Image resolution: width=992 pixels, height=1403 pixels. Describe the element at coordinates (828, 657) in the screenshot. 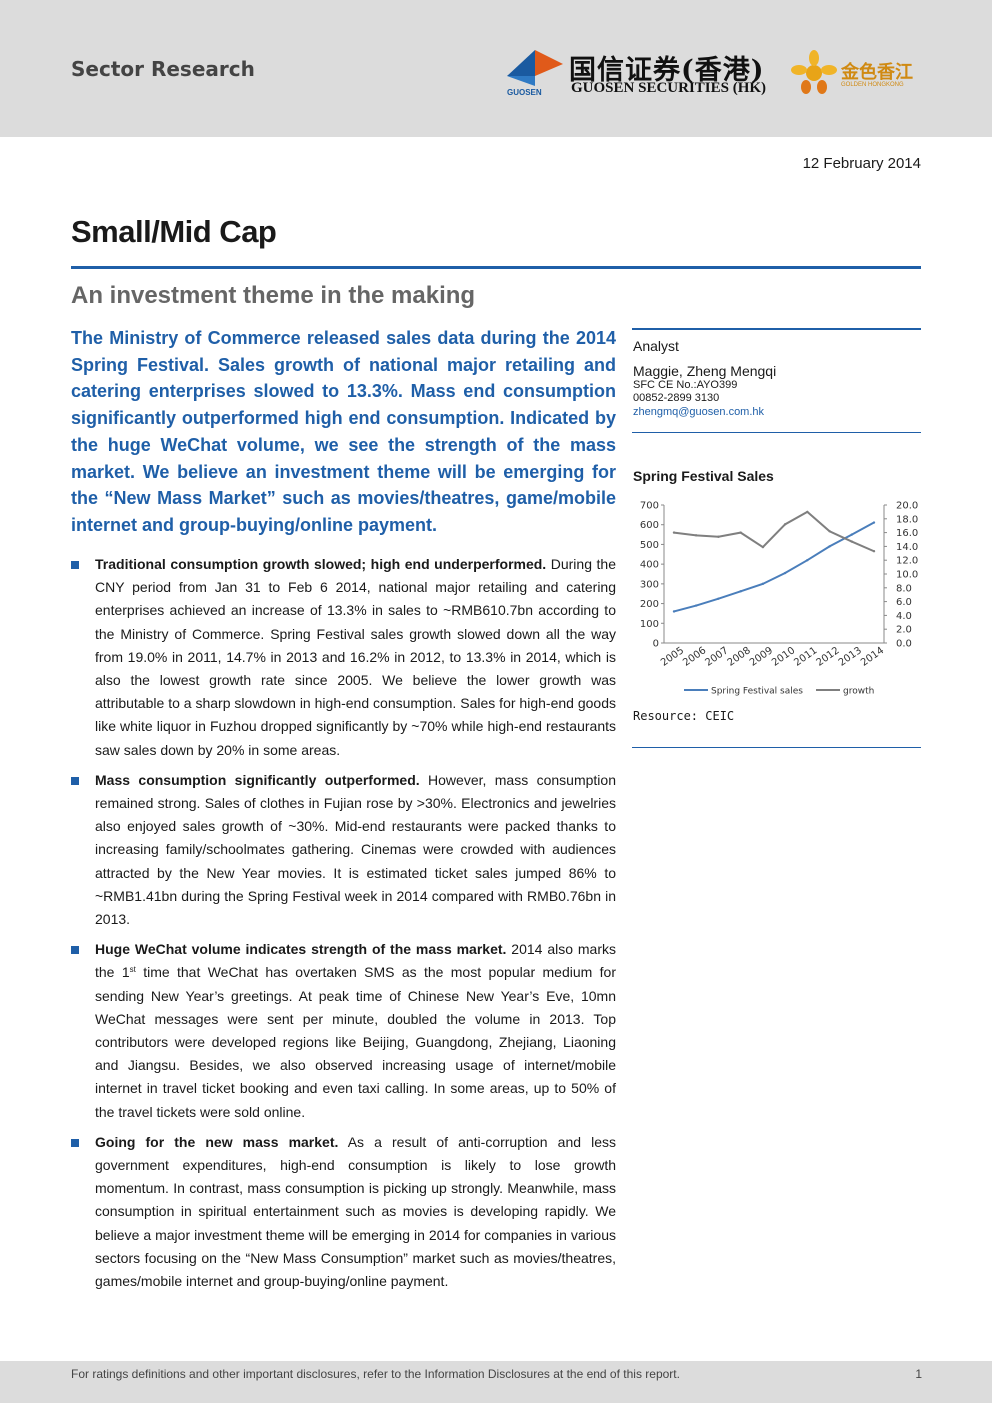

I see `x-tick-label: 2012` at that location.